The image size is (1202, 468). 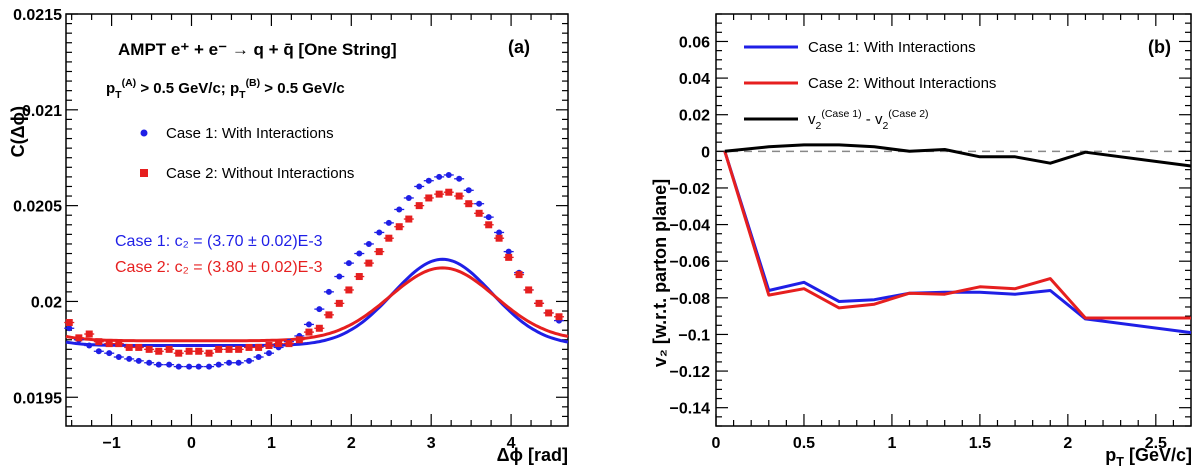 I want to click on panel-a-y-tick-label: 0.0205, so click(x=37, y=207).